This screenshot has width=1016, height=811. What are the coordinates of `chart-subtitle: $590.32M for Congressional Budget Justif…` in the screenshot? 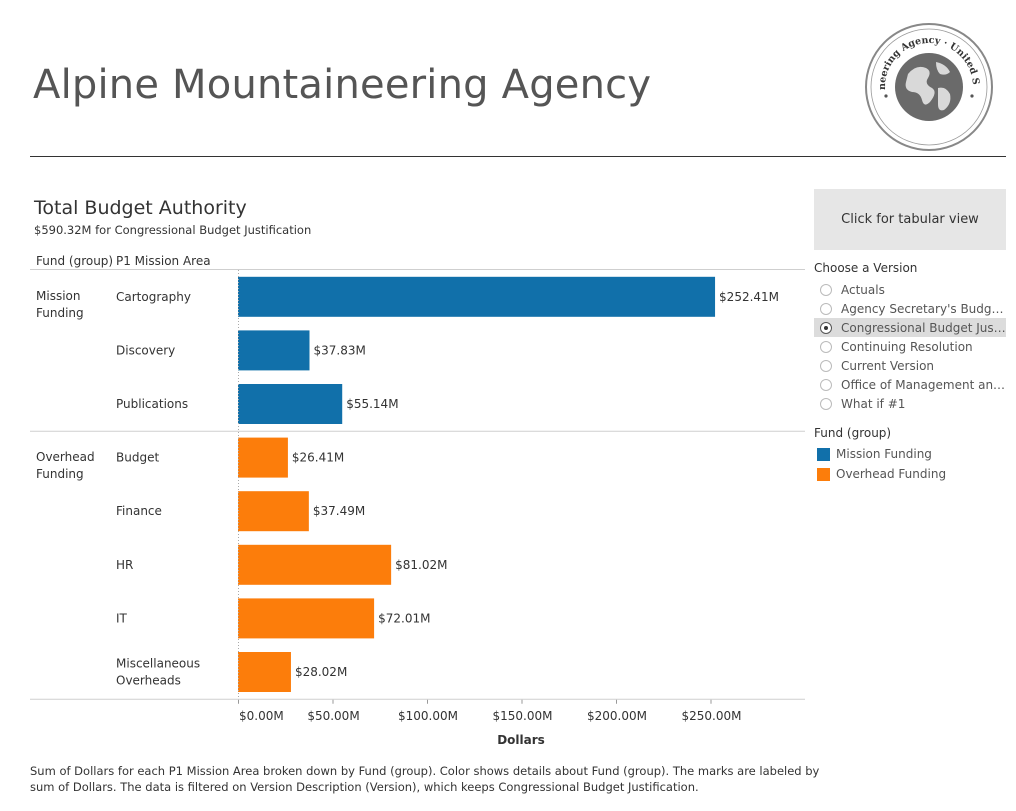 It's located at (173, 230).